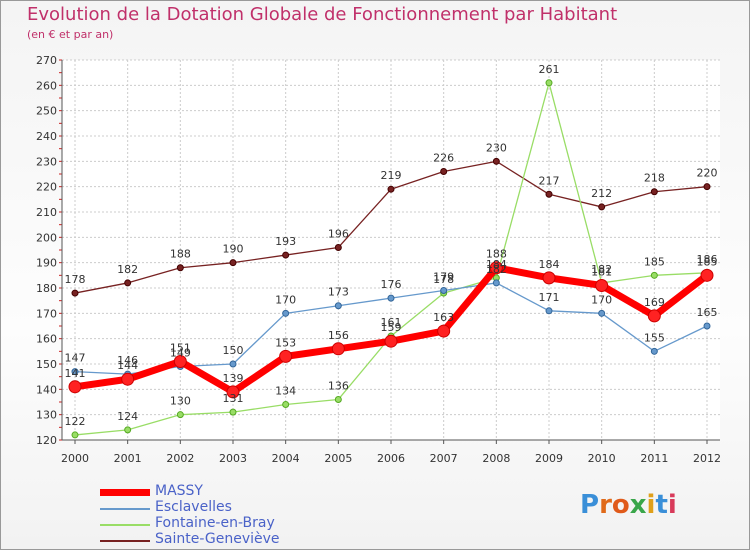  I want to click on data-label-fontaine-en-bray: 131, so click(233, 398).